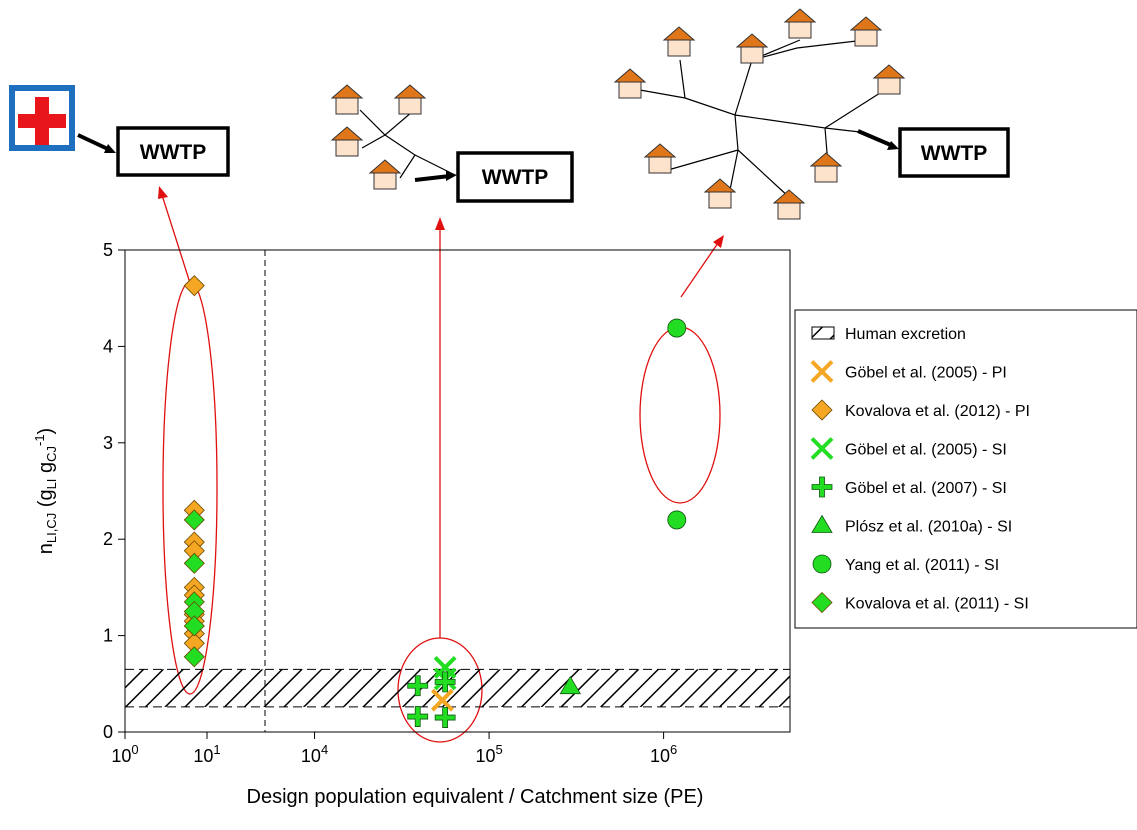  Describe the element at coordinates (673, 749) in the screenshot. I see `x-tick-exponent: 6` at that location.